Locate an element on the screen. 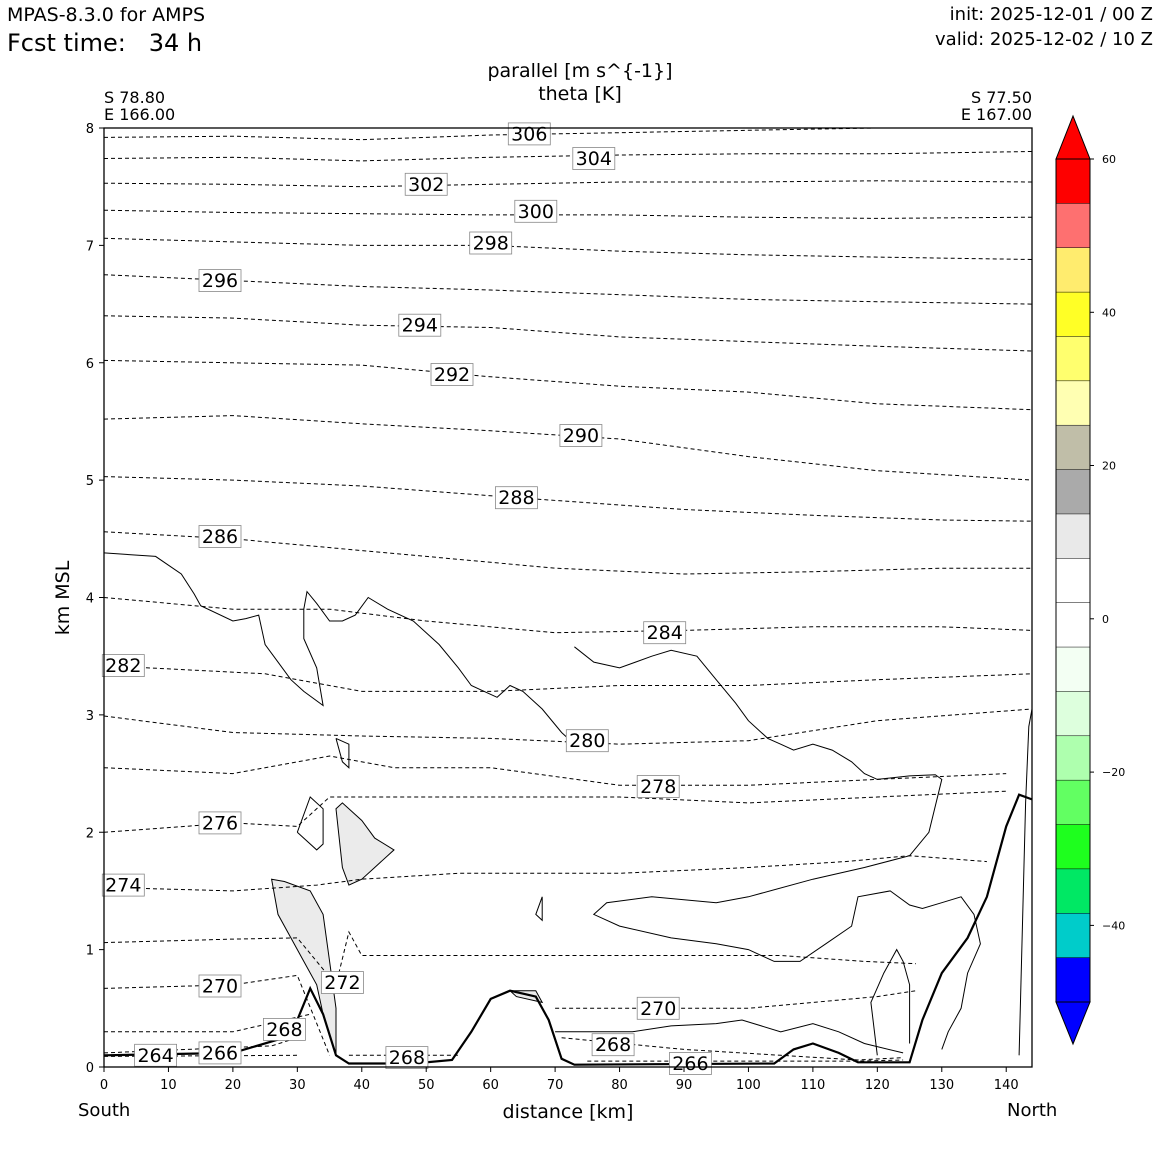 The image size is (1160, 1160). theta-label-text: 294 is located at coordinates (420, 326).